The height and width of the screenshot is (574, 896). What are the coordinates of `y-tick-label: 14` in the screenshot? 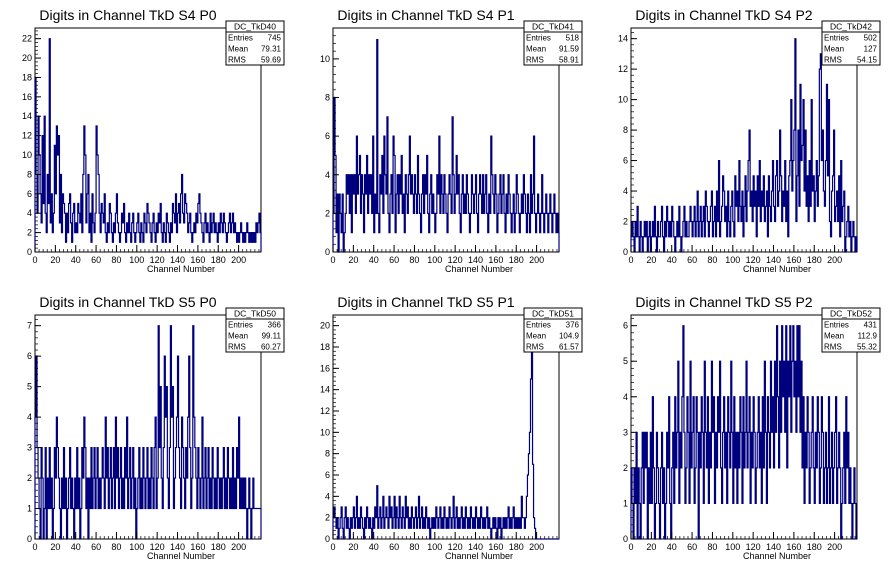 It's located at (27, 116).